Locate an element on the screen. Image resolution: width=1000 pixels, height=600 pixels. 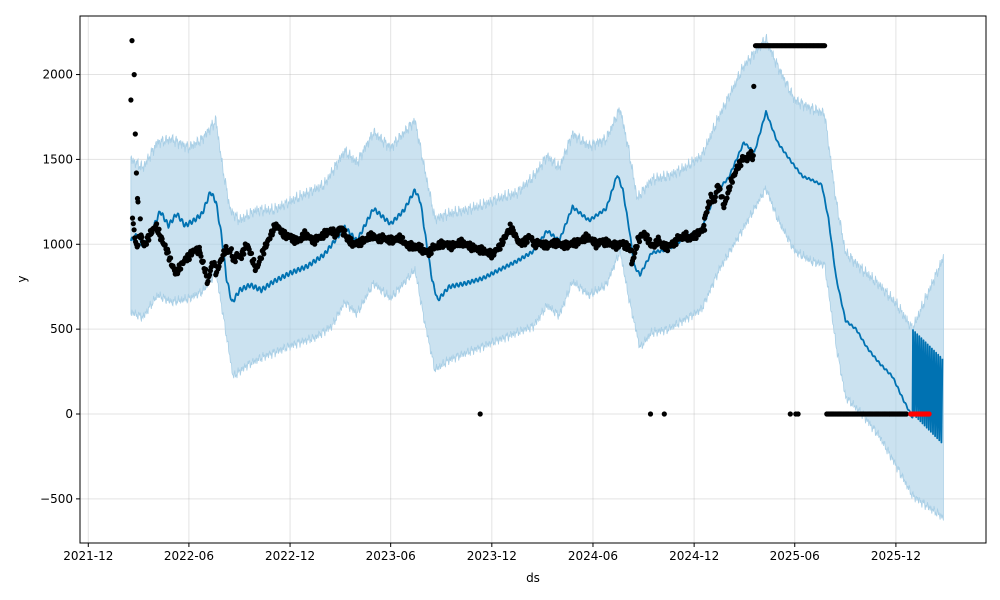
highlighted-point is located at coordinates (929, 414).